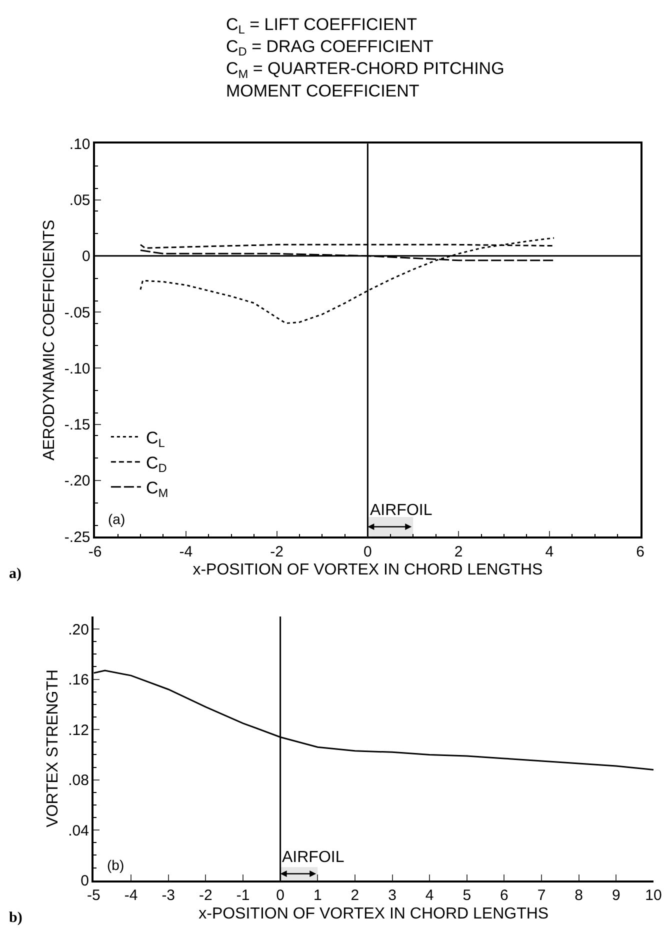 The height and width of the screenshot is (946, 672). Describe the element at coordinates (77, 313) in the screenshot. I see `y-tick-label: -.05` at that location.